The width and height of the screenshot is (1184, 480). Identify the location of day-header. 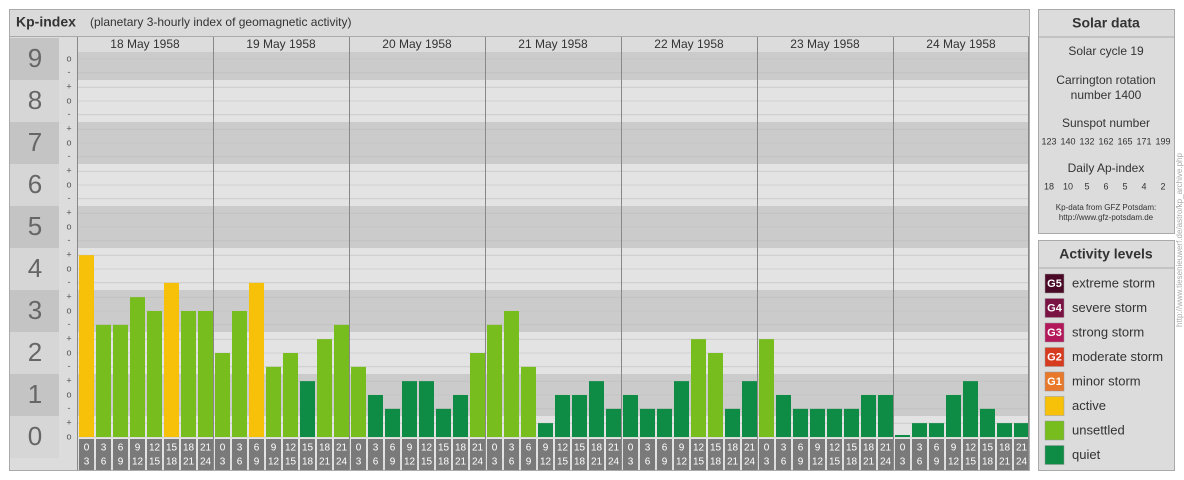
(145, 44).